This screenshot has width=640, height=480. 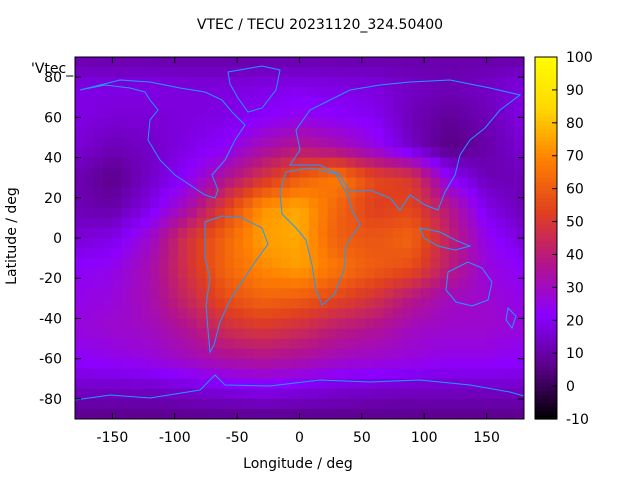 I want to click on coastline-australia, so click(x=469, y=284).